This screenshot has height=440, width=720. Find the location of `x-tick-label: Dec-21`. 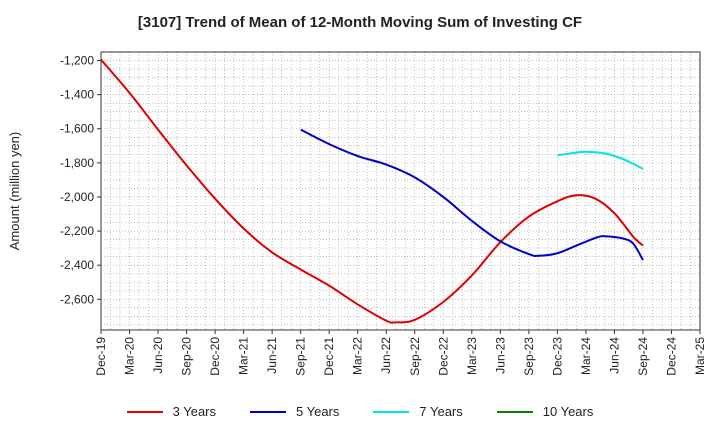

x-tick-label: Dec-21 is located at coordinates (329, 356).